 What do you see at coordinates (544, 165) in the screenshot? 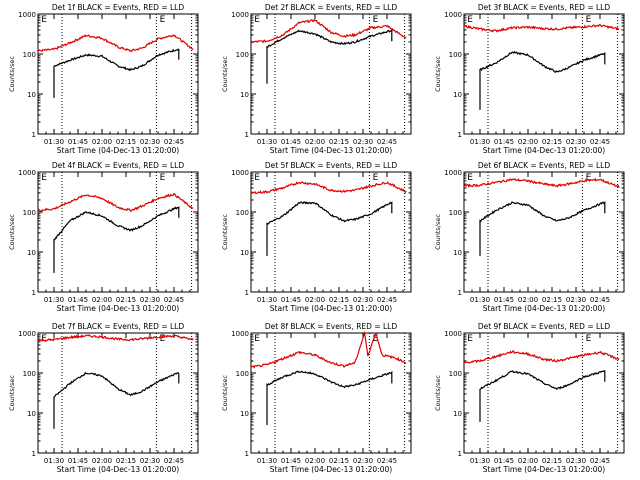
I see `plot-title: Det 6f BLACK = Events, RED = LLD` at bounding box center [544, 165].